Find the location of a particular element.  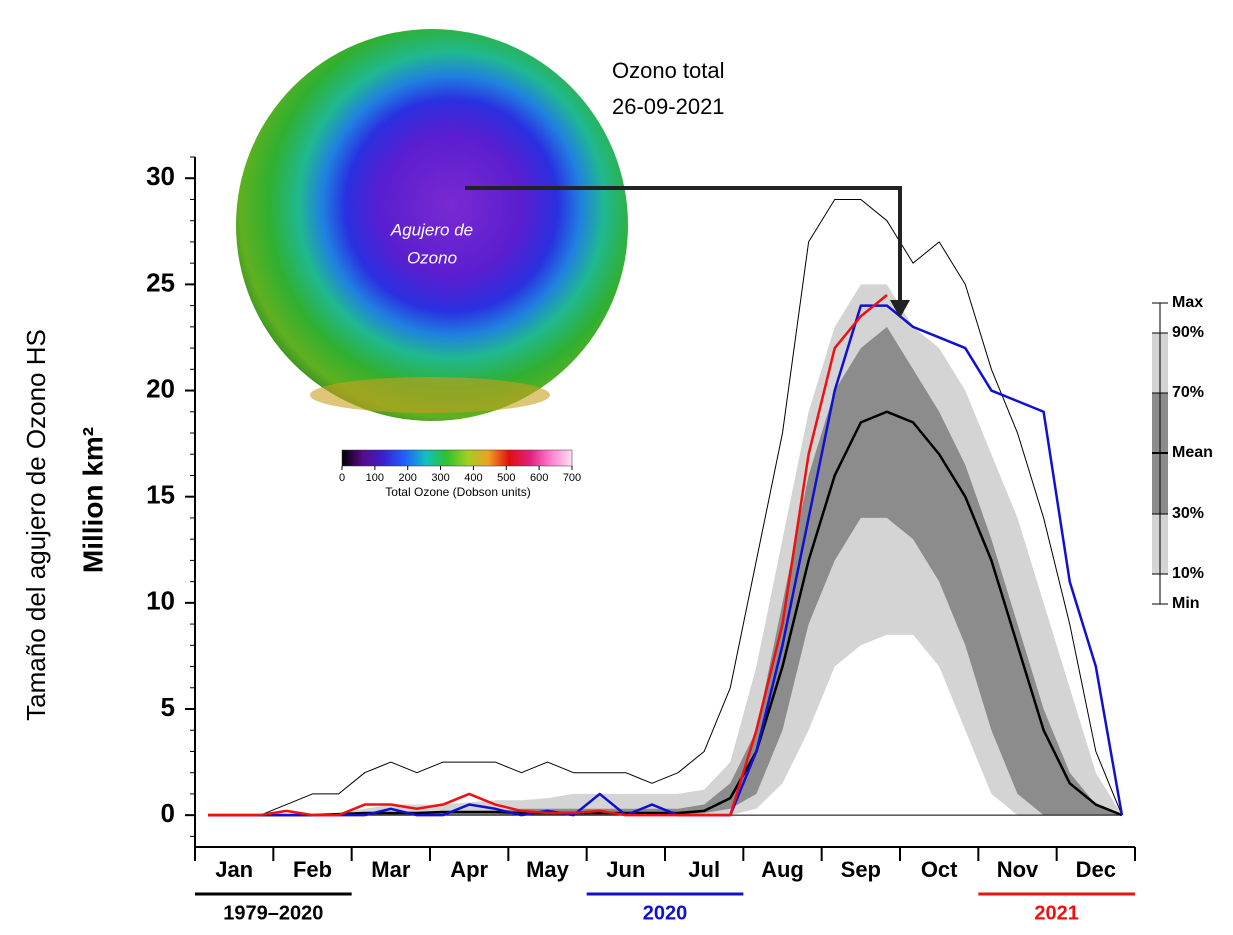

colorbar-tick-label: 700 is located at coordinates (572, 478).